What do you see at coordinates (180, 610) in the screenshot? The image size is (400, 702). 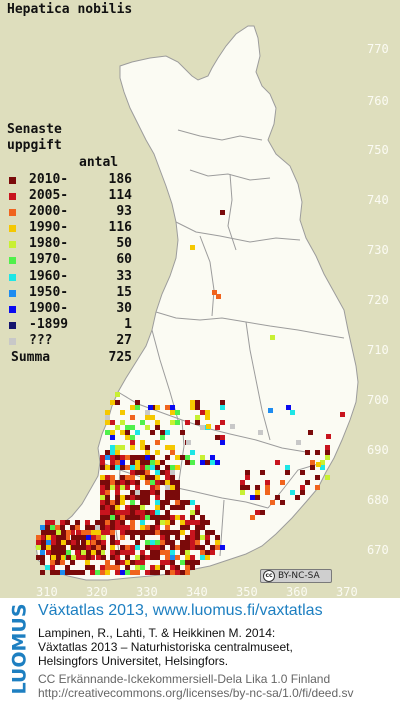 I see `info-title-link: Växtatlas 2013, www.luomus.fi/vaxtatlas` at bounding box center [180, 610].